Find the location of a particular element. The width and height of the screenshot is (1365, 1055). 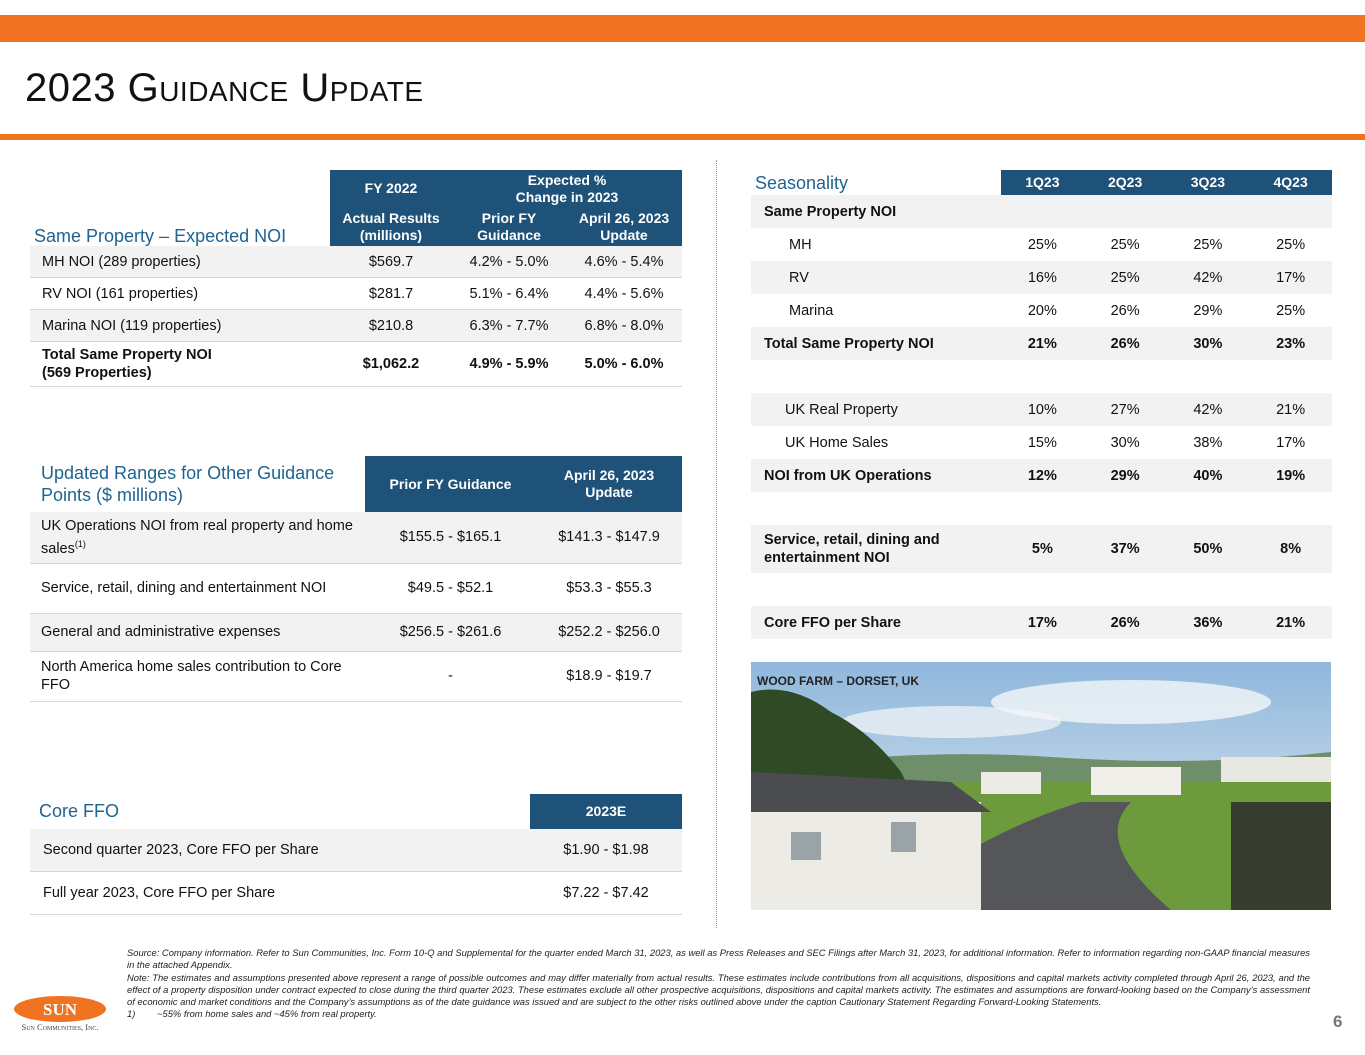

cell-value: 5.0% - 6.0% is located at coordinates (624, 364).